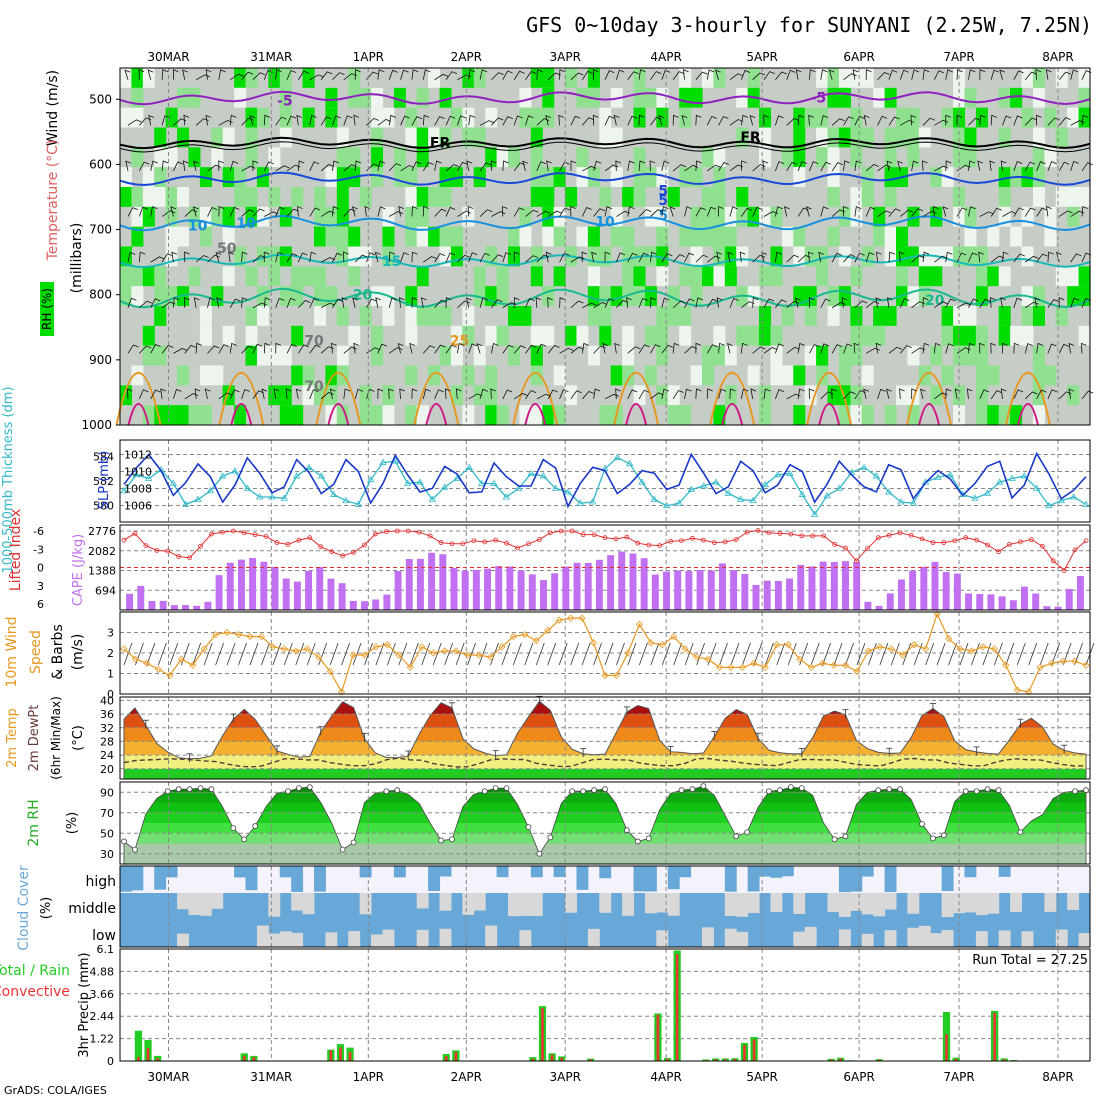 The height and width of the screenshot is (1100, 1100). What do you see at coordinates (605, 825) in the screenshot?
I see `rh-bands` at bounding box center [605, 825].